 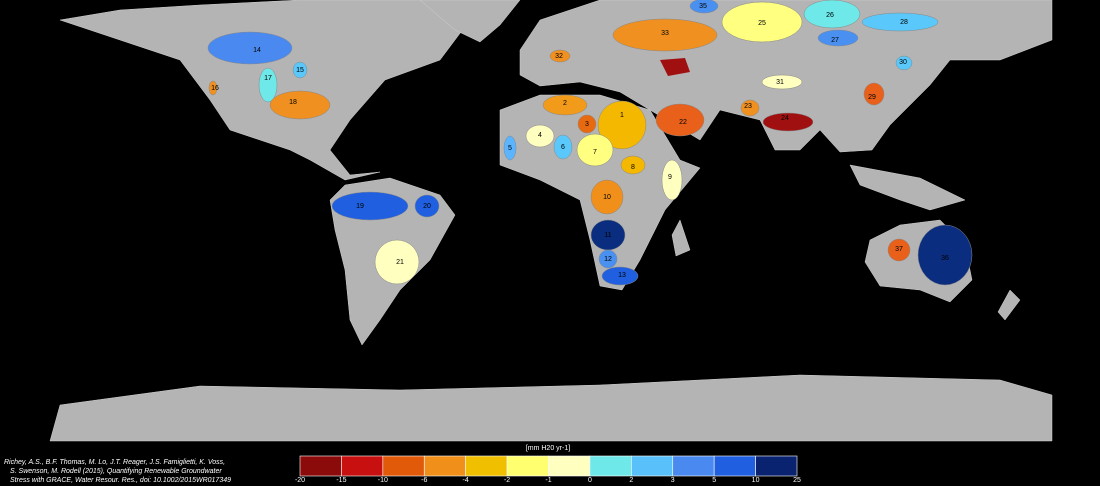 I want to click on aquifer: 25, so click(x=762, y=22).